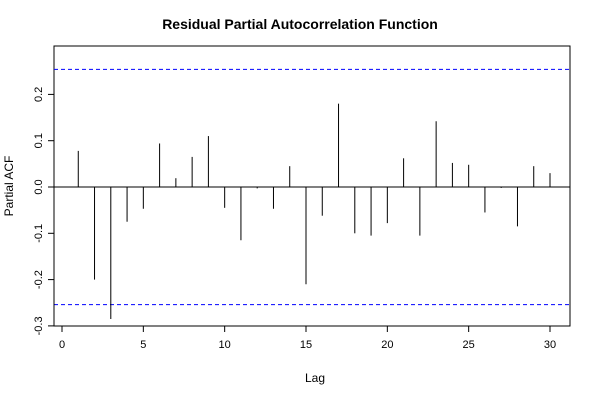 The image size is (599, 400). Describe the element at coordinates (469, 345) in the screenshot. I see `x-tick-label: 25` at that location.